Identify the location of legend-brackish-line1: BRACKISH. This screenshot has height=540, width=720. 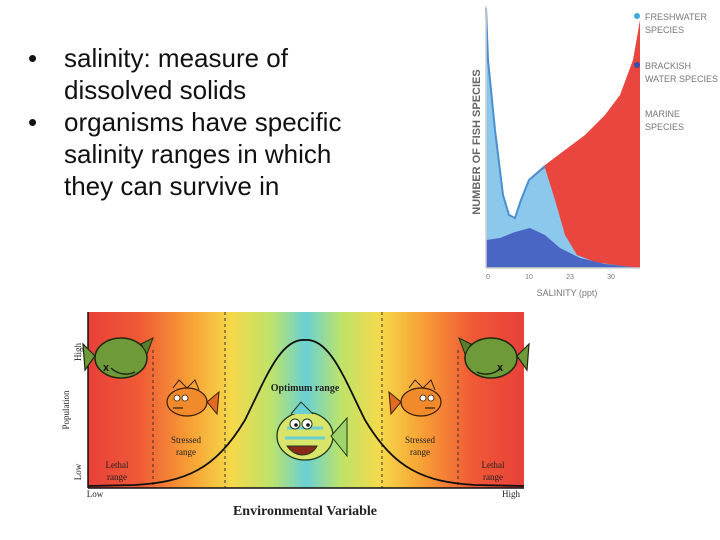
(668, 66).